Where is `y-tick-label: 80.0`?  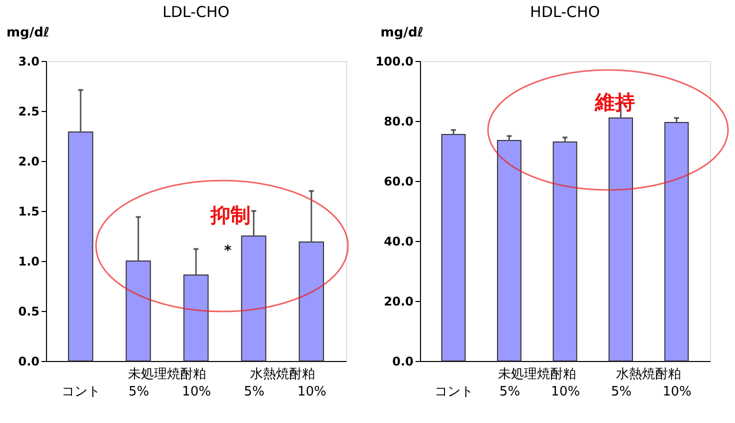 y-tick-label: 80.0 is located at coordinates (399, 121).